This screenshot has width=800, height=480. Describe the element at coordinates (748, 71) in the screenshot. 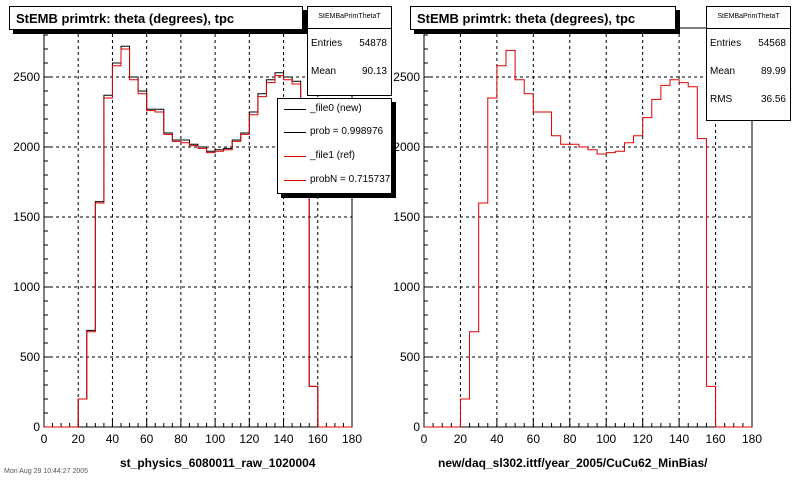

I see `stats-row-mean: Mean 89.99` at that location.